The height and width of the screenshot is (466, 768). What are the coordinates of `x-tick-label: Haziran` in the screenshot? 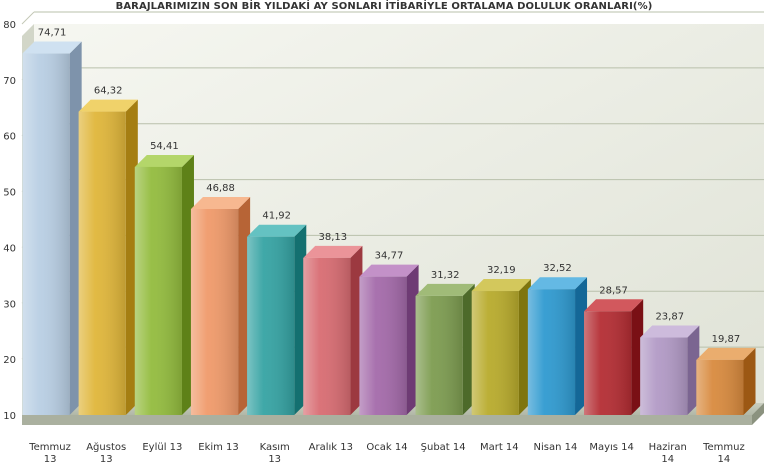 It's located at (668, 447).